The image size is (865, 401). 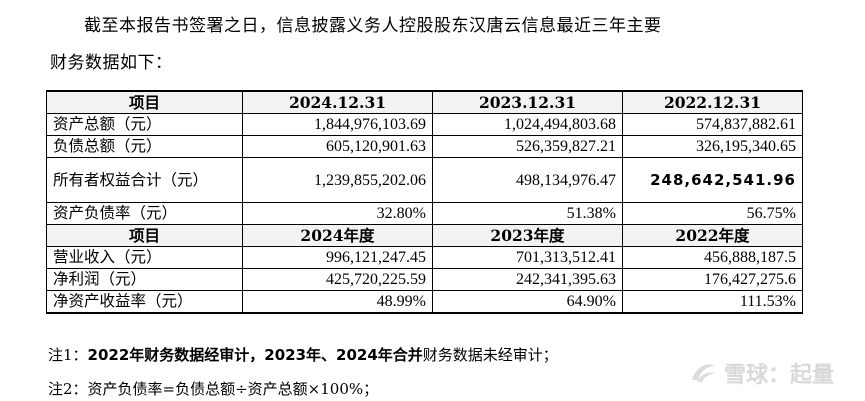 I want to click on footnote-2: 注2：资产负债率=负债总额÷资产总额×100%；, so click(x=213, y=389).